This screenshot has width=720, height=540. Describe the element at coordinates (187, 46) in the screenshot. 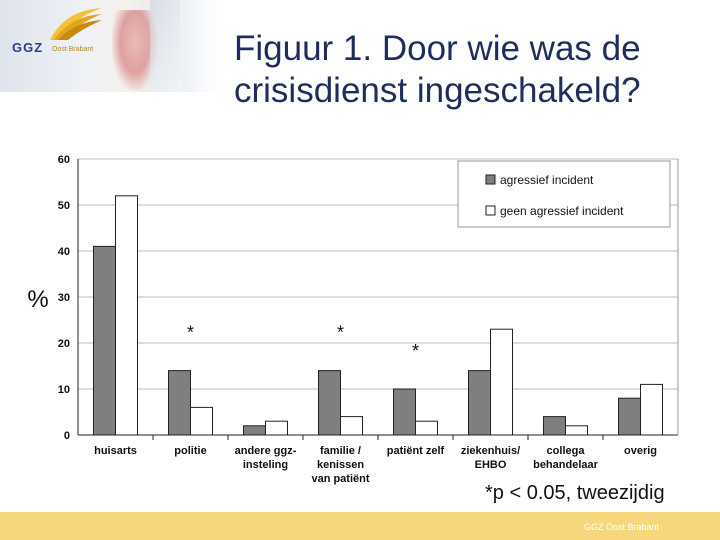

I see `photo-fade` at that location.